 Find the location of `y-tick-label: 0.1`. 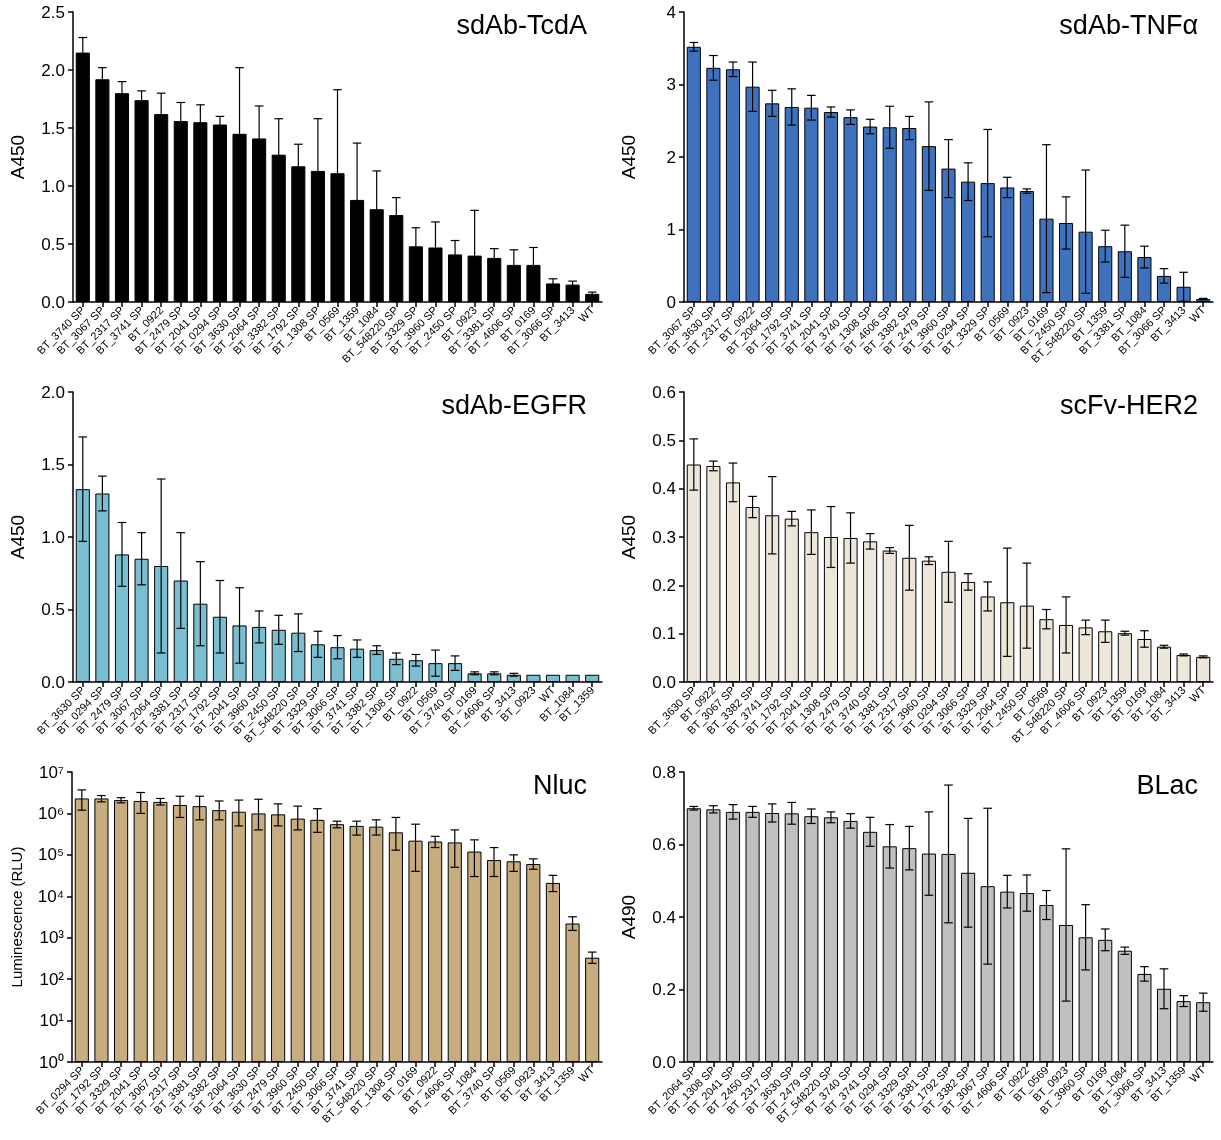

y-tick-label: 0.1 is located at coordinates (664, 634).